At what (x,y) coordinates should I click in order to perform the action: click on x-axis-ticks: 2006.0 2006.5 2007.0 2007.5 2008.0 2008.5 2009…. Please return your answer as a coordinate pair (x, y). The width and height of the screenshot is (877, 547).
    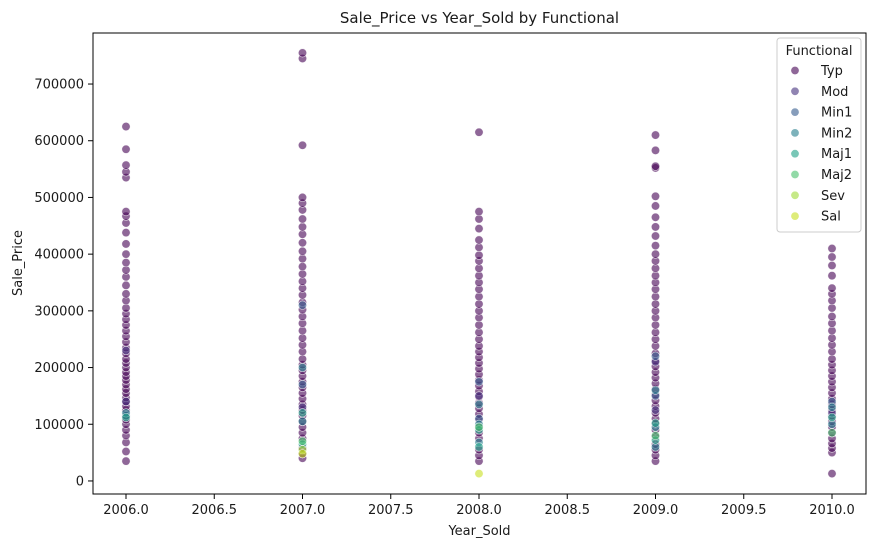
    Looking at the image, I should click on (479, 506).